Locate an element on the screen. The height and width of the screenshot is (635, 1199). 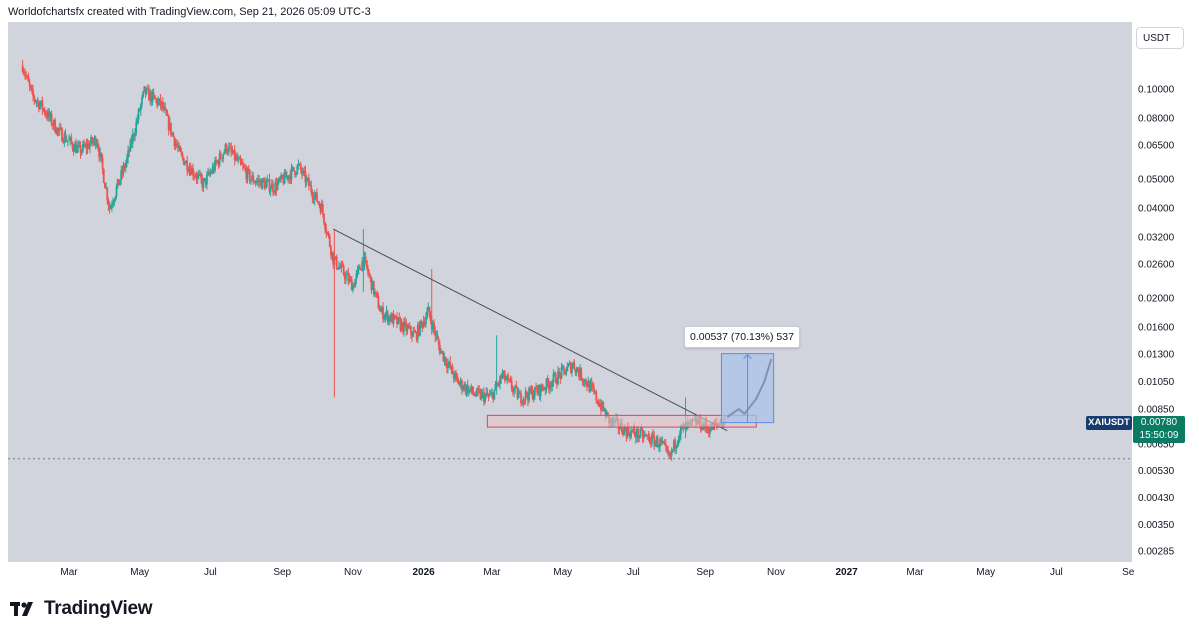
x-tick-label: 2026 is located at coordinates (423, 572).